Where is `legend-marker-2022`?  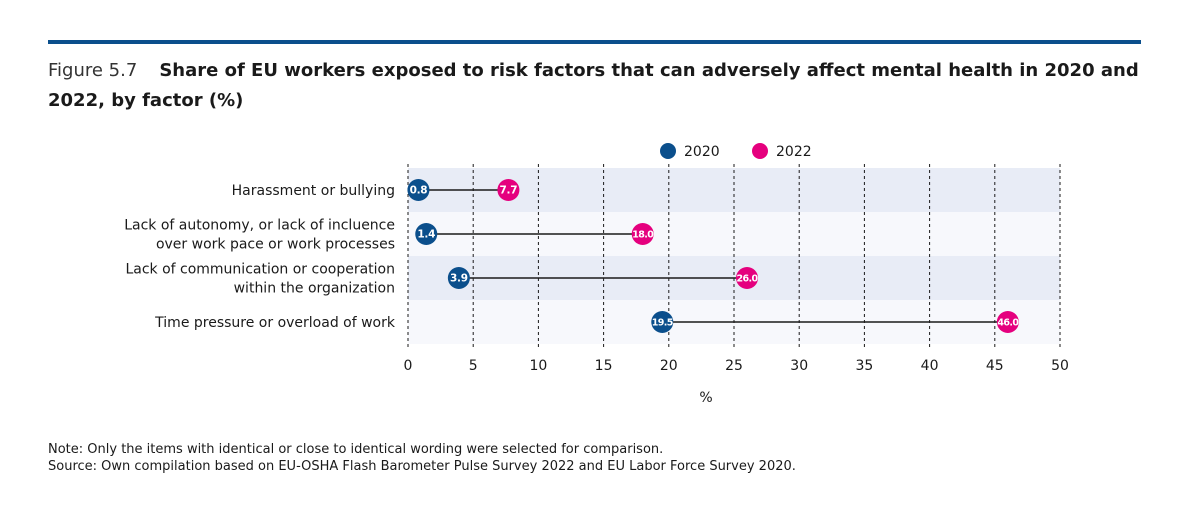 legend-marker-2022 is located at coordinates (760, 151).